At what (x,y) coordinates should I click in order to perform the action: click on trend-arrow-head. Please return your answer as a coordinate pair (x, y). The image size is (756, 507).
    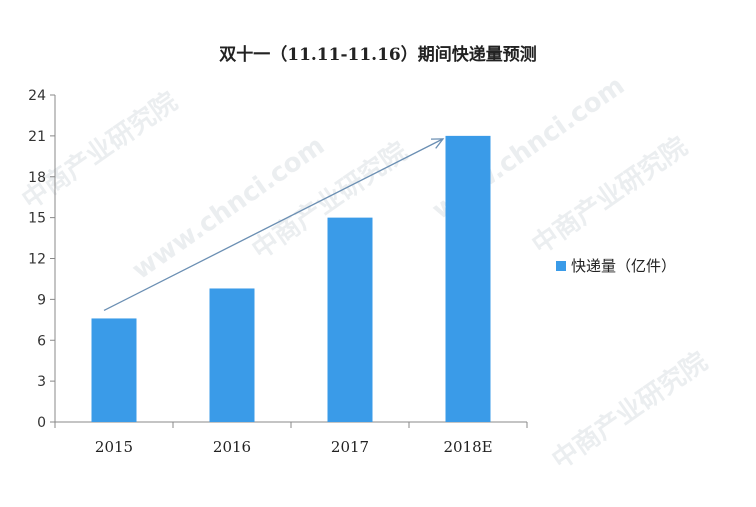
    Looking at the image, I should click on (437, 143).